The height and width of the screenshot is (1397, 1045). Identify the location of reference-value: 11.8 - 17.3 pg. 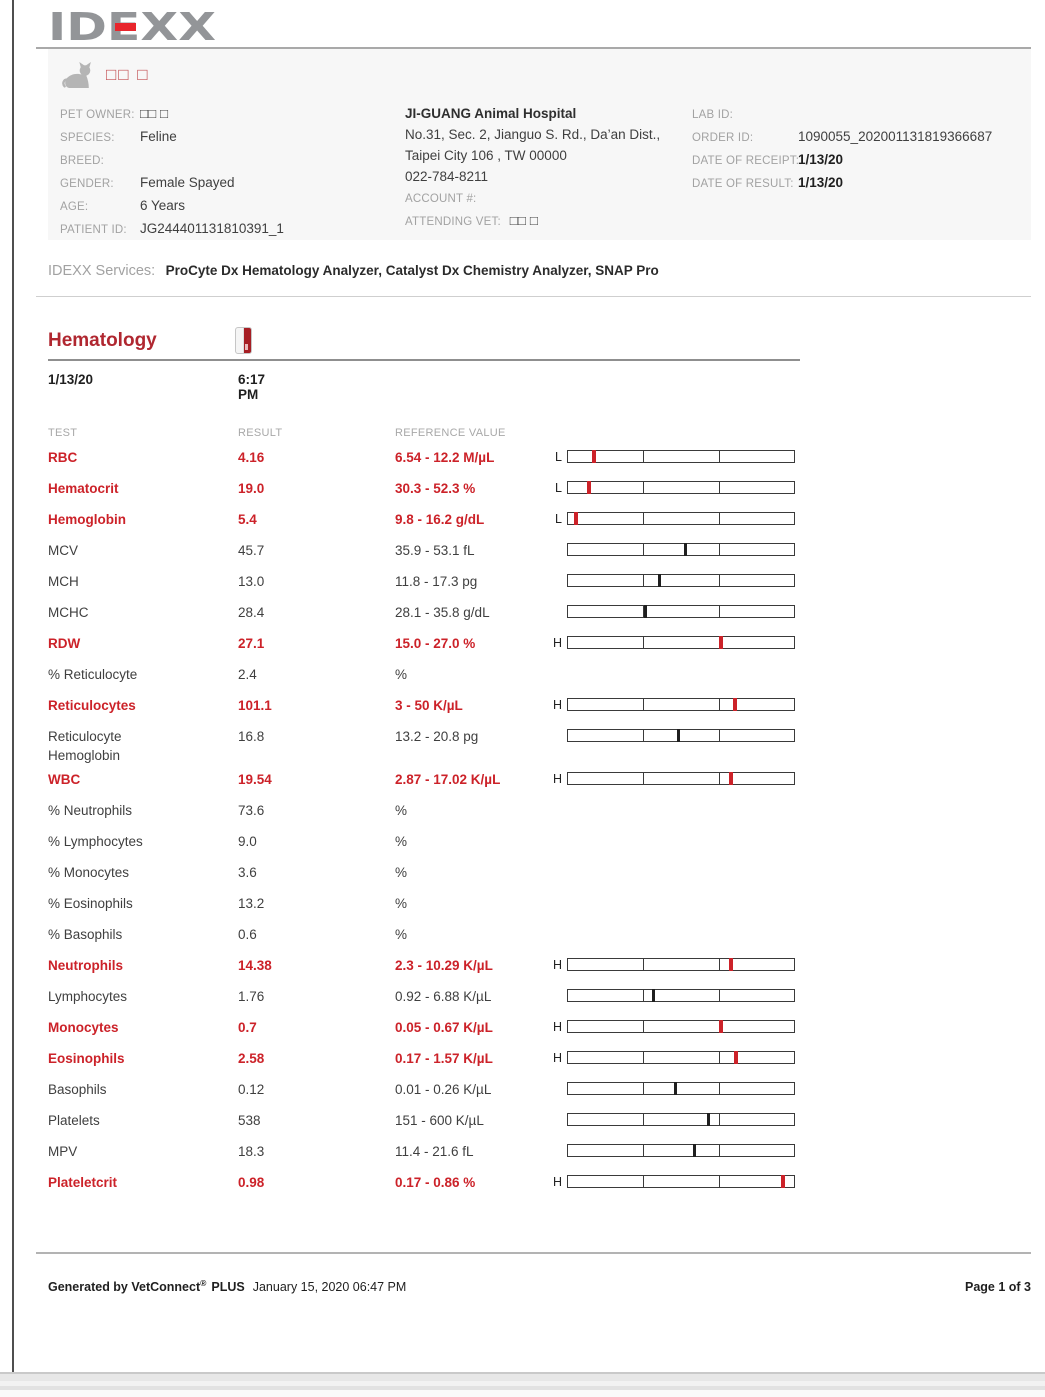
(436, 581).